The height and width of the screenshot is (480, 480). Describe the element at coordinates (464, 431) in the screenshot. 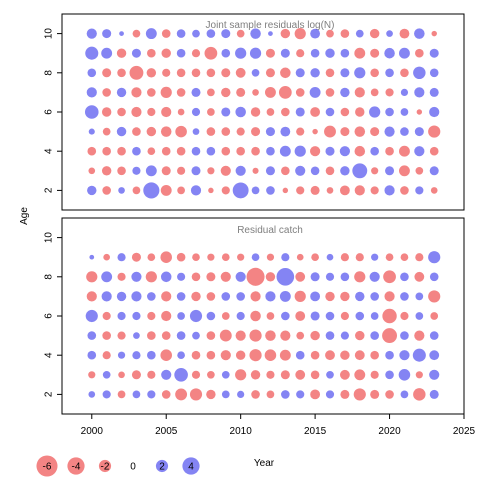

I see `x-tick-label: 2025` at that location.